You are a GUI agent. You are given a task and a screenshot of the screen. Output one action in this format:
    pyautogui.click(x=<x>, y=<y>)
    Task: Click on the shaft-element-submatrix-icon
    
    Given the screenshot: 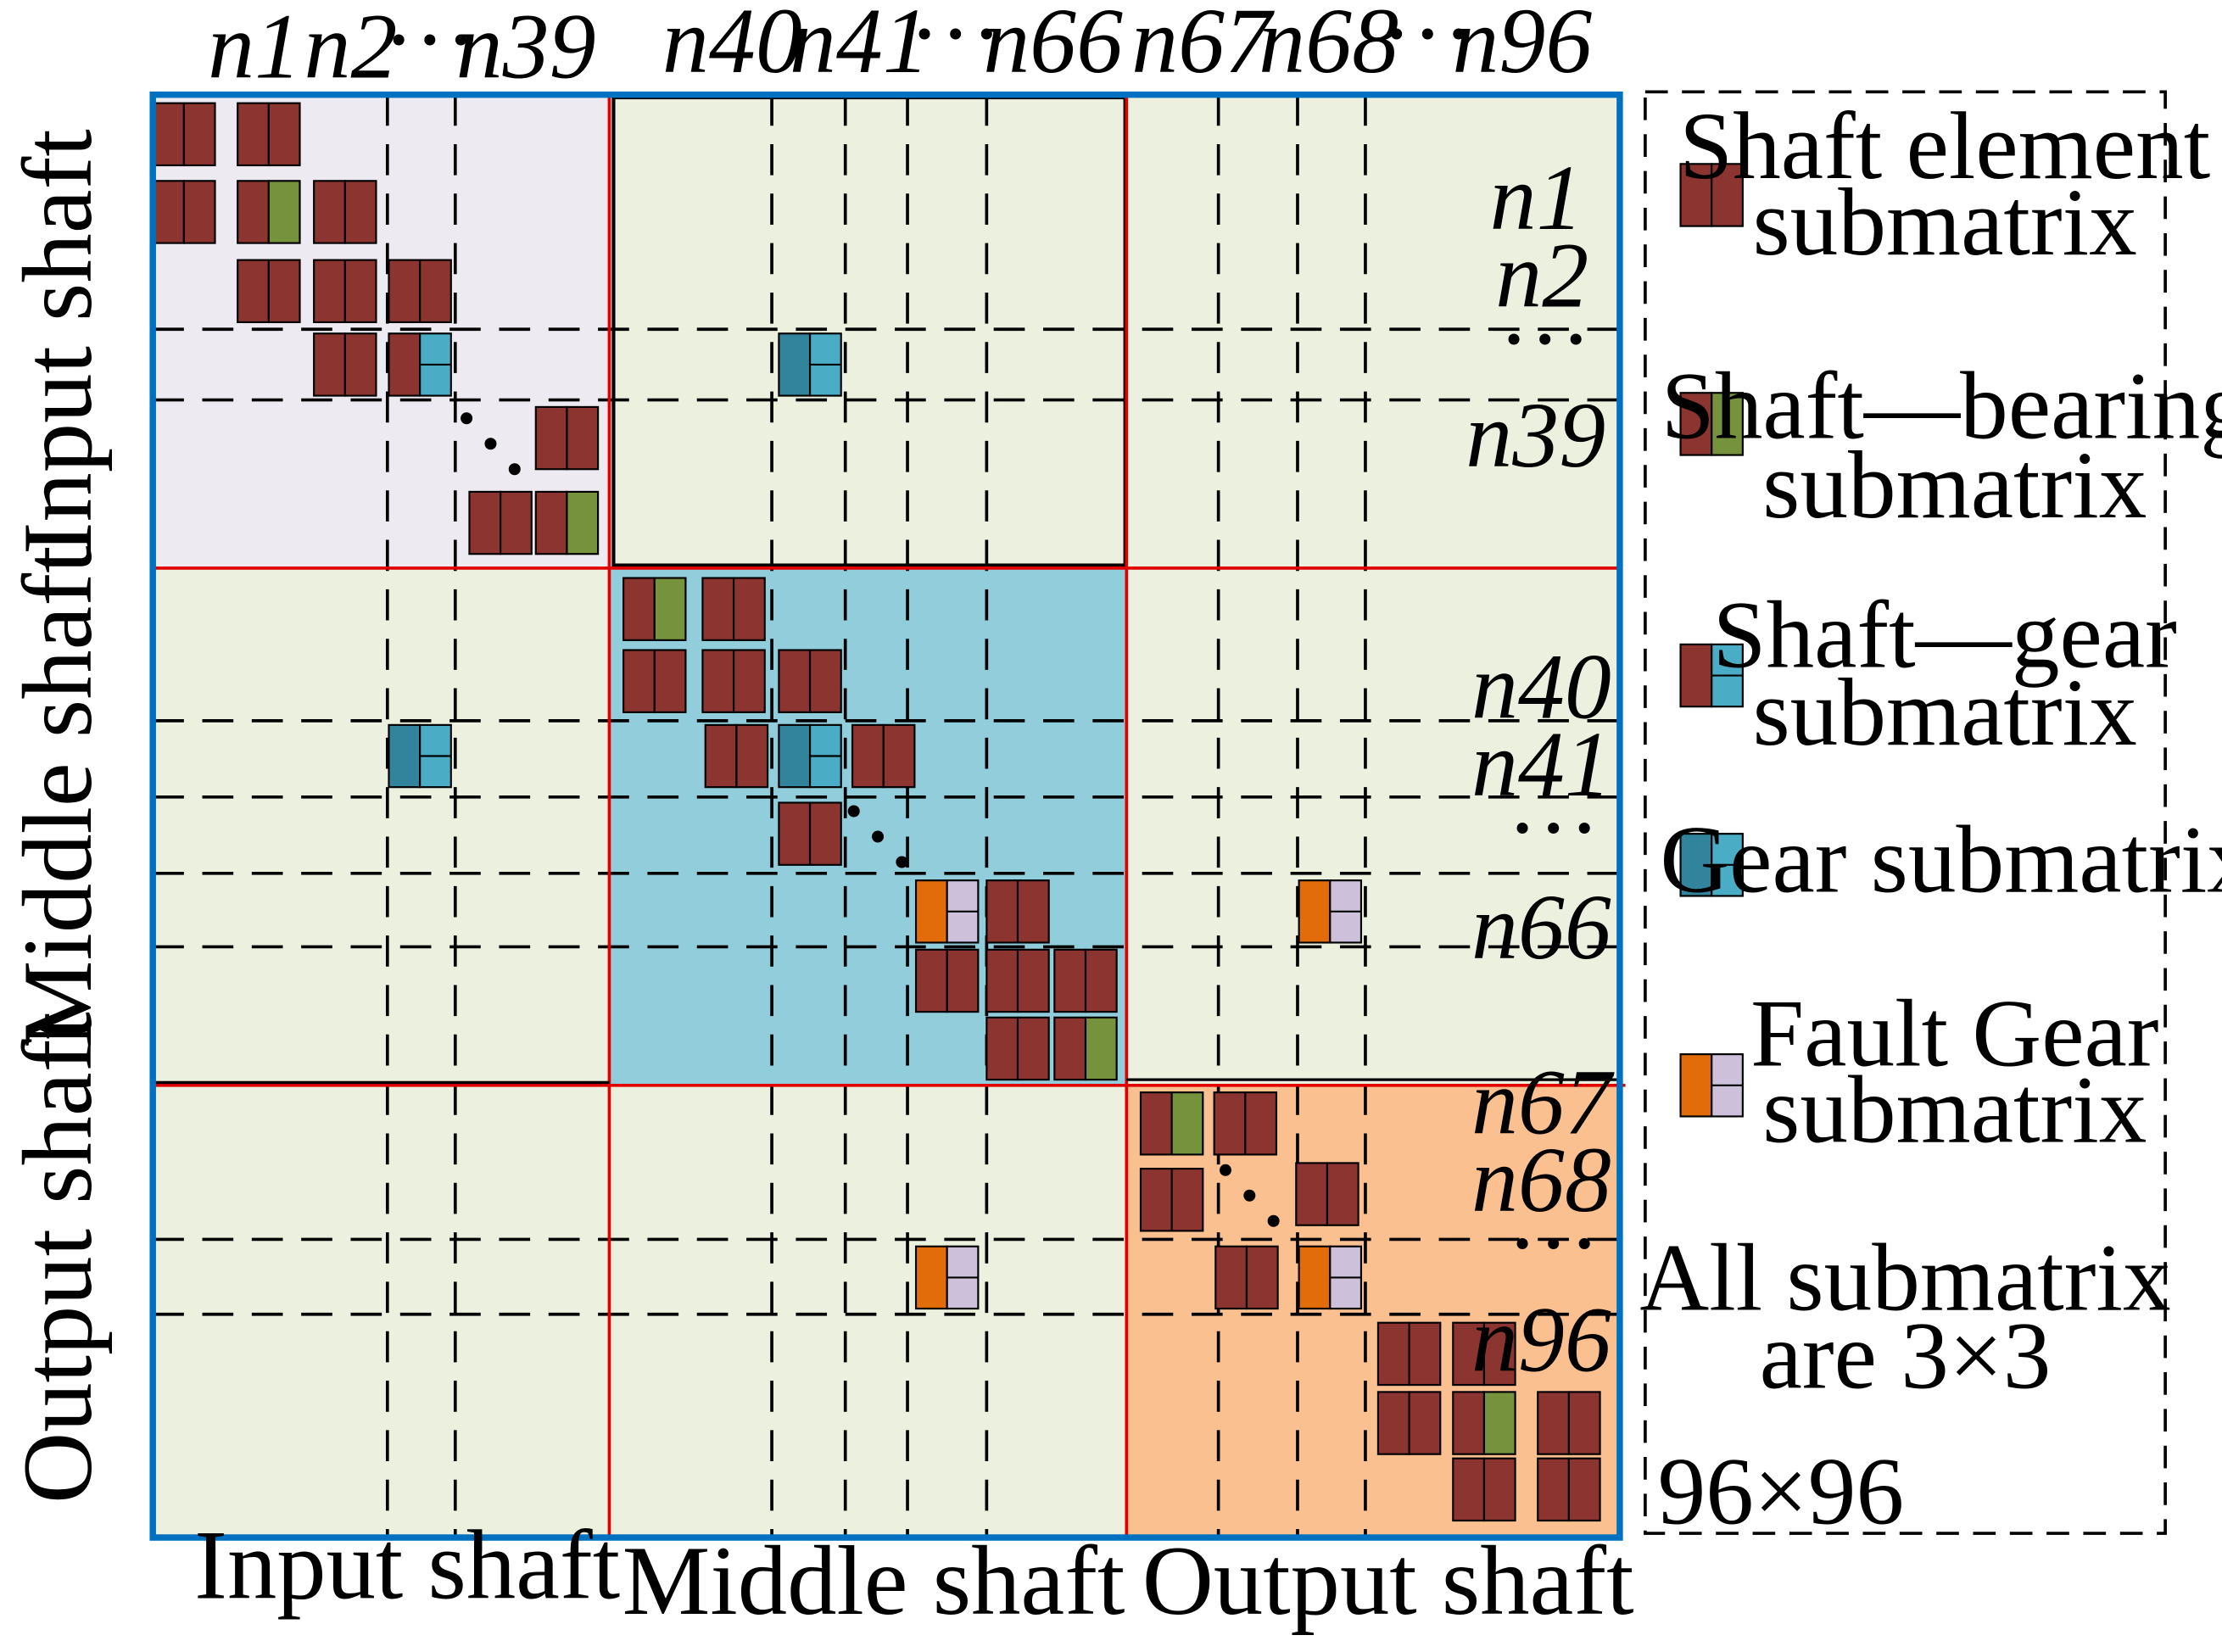 What is the action you would take?
    pyautogui.click(x=1712, y=195)
    